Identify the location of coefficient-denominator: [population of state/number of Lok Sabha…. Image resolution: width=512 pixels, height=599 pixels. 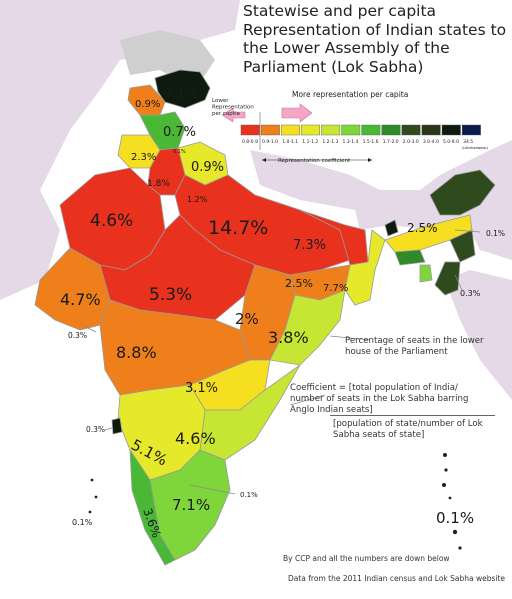
(408, 429).